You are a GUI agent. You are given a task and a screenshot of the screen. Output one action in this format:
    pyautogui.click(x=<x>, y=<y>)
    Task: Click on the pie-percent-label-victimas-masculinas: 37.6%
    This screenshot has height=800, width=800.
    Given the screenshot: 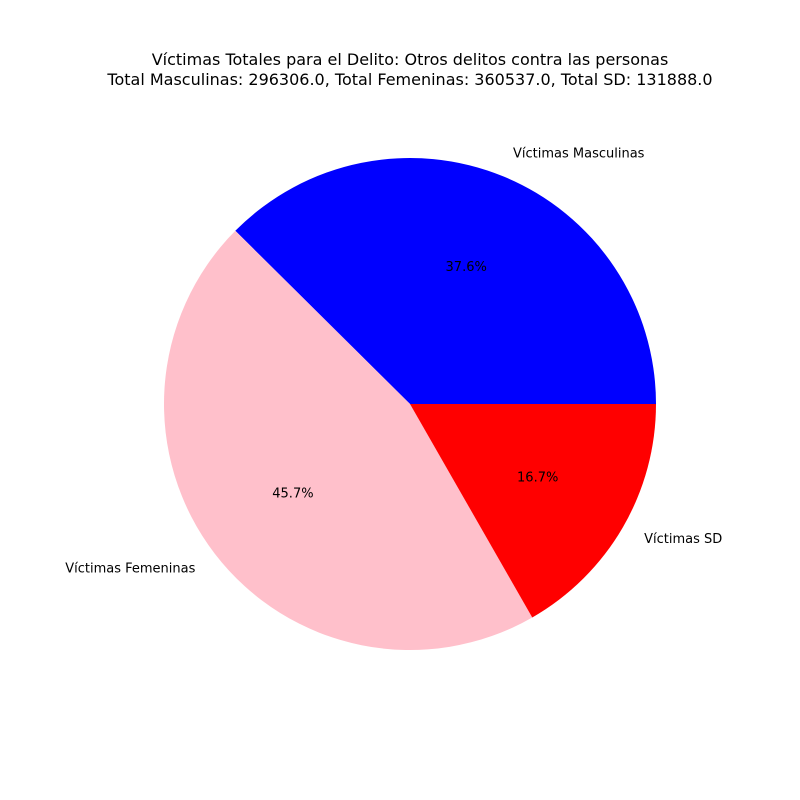 What is the action you would take?
    pyautogui.click(x=466, y=267)
    